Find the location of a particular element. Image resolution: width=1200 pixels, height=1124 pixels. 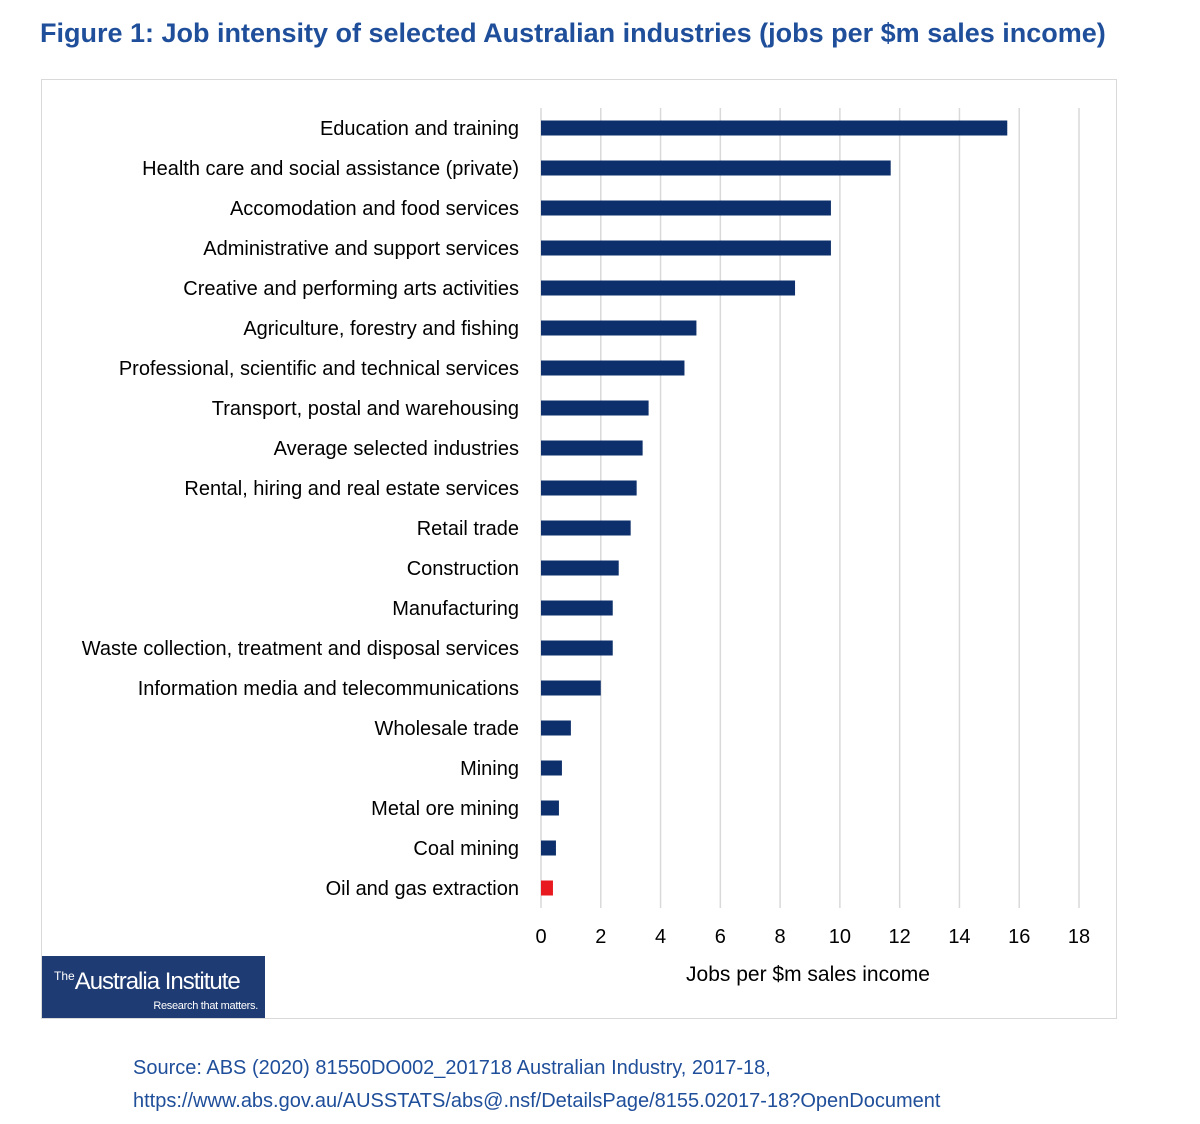

category-label: Retail trade is located at coordinates (468, 529).